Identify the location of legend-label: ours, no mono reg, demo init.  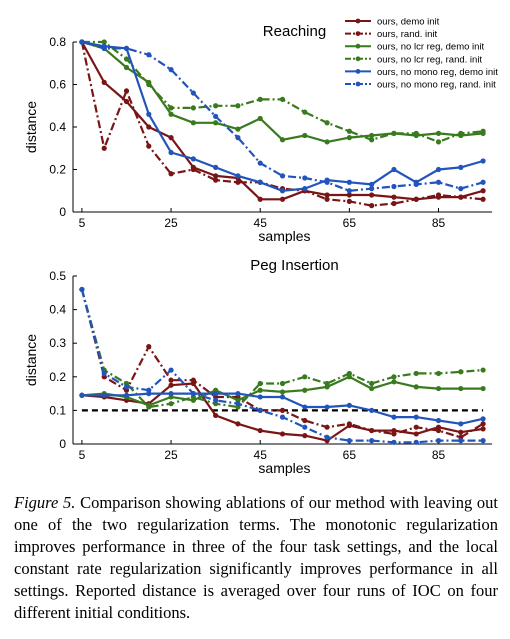
(437, 72).